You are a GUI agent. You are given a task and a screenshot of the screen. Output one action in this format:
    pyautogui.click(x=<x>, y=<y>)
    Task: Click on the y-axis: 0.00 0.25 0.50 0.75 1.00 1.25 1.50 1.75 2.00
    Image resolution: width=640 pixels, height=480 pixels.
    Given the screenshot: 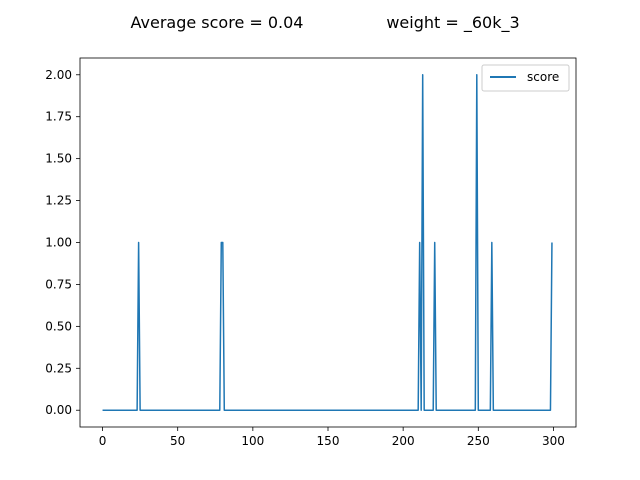 What is the action you would take?
    pyautogui.click(x=62, y=242)
    